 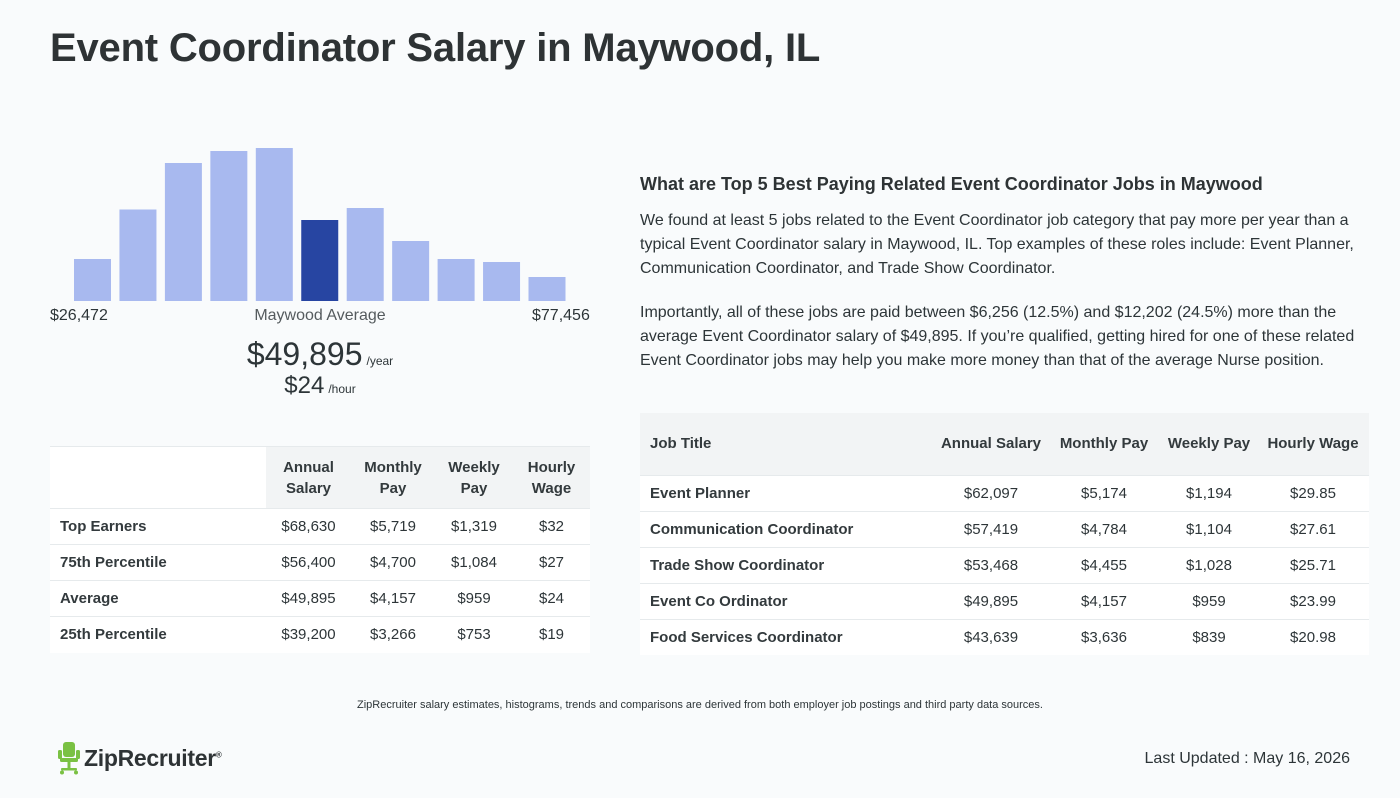 I want to click on table-cell: $53,468, so click(x=991, y=565).